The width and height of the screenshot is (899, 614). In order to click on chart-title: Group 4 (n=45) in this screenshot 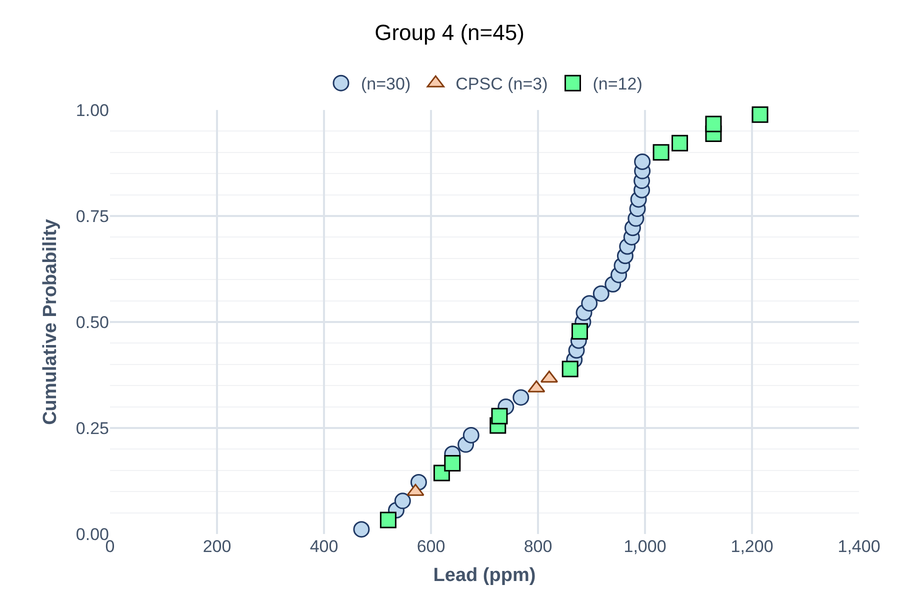, I will do `click(449, 32)`.